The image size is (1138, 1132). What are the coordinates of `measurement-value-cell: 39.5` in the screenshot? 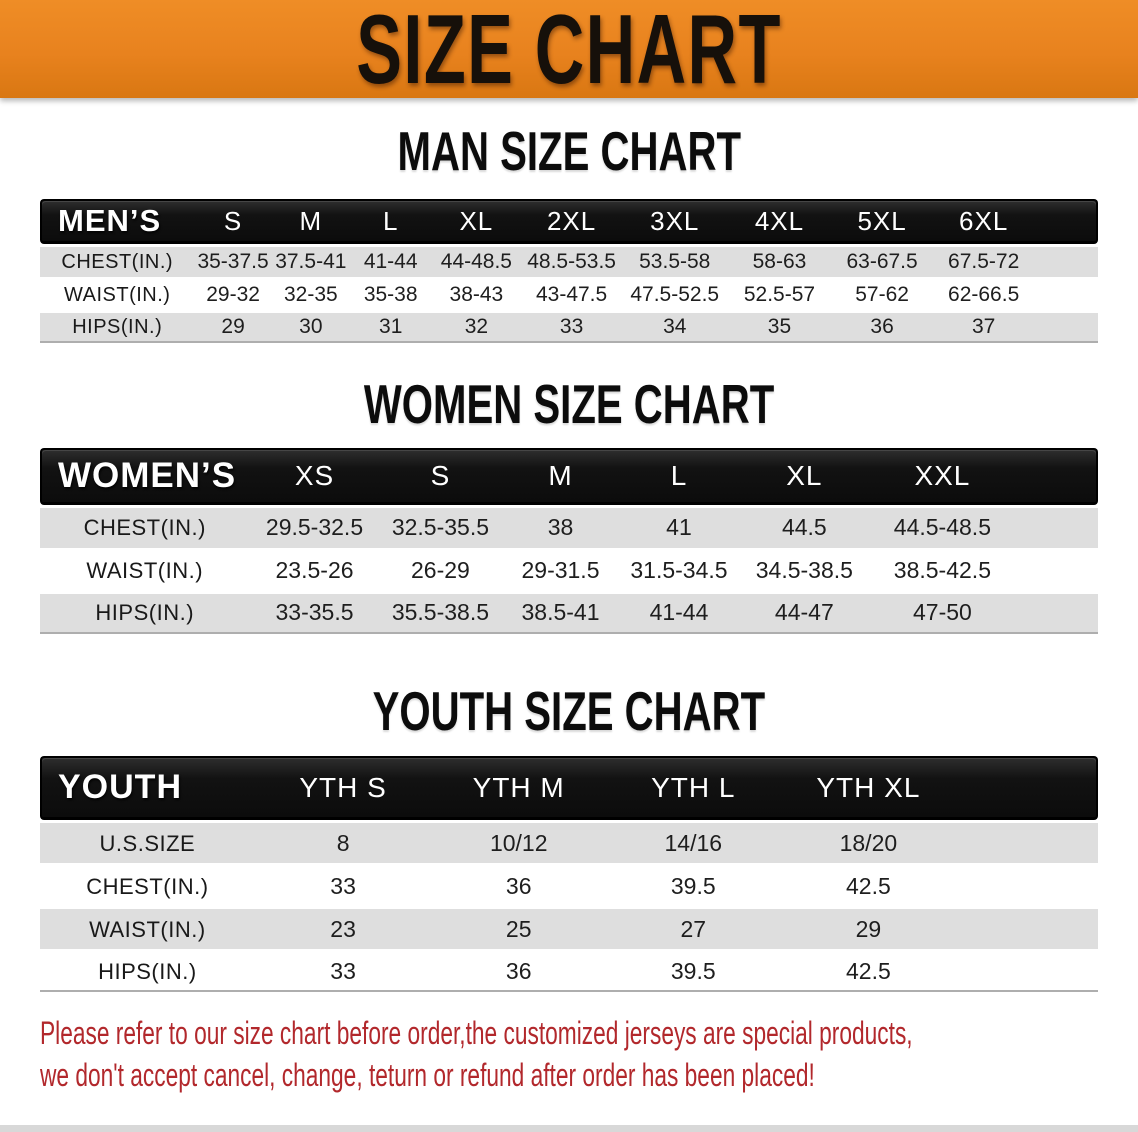 It's located at (693, 971).